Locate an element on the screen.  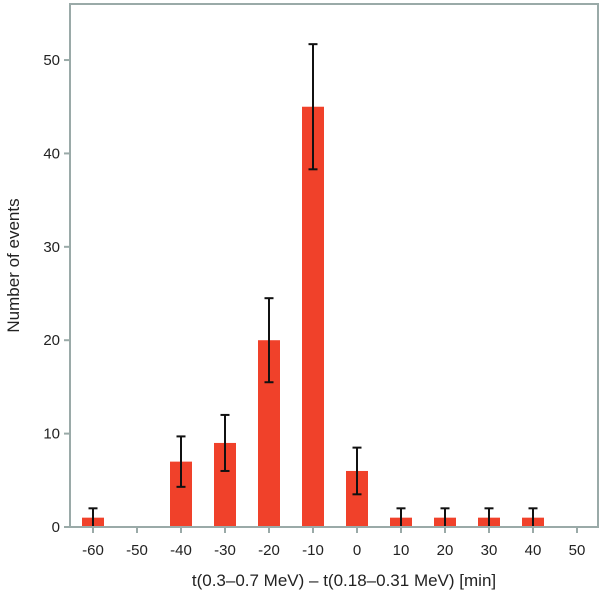
x-tick-label: -50 is located at coordinates (137, 550).